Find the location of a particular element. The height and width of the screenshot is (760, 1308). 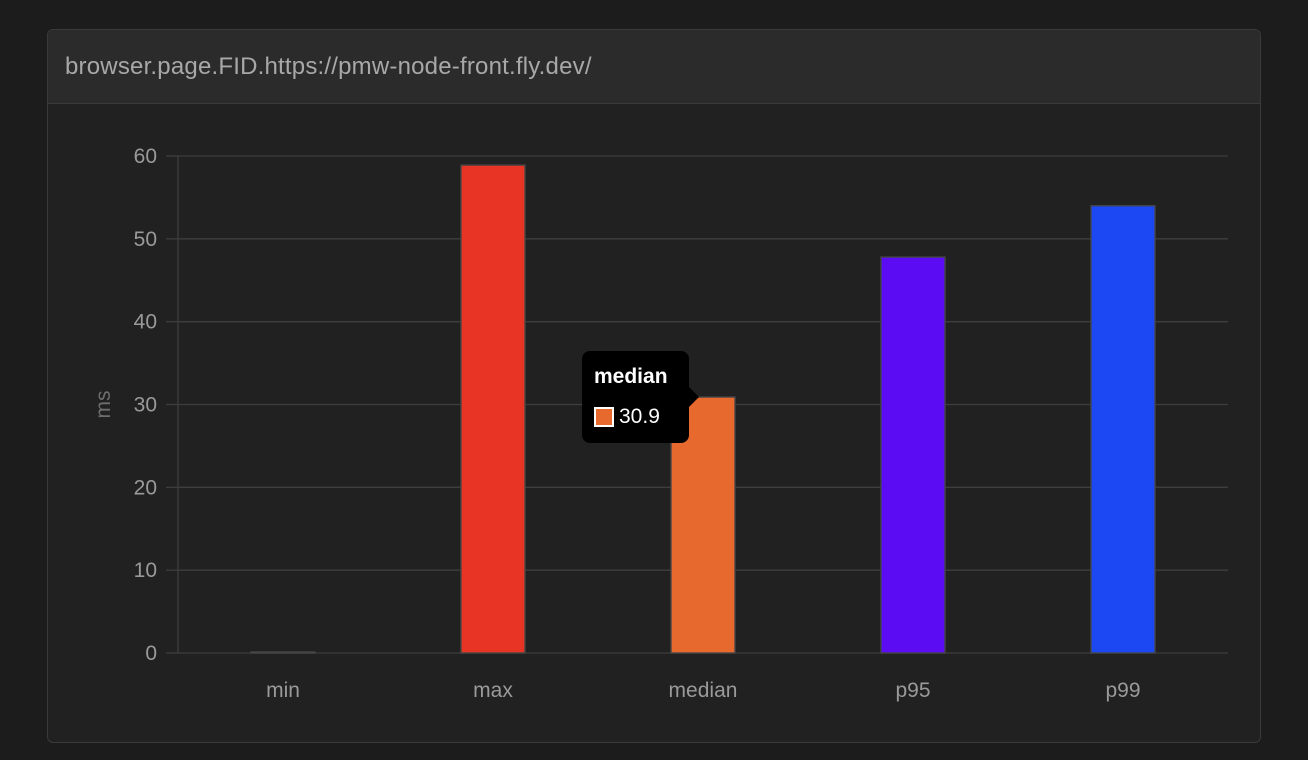

x-tick-label: p99 is located at coordinates (1122, 690).